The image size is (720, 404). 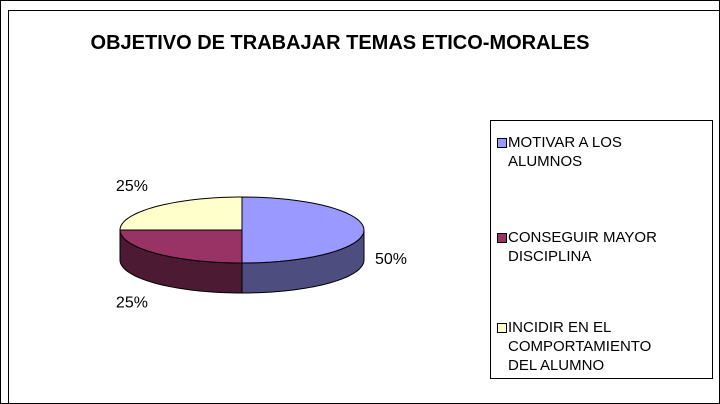 What do you see at coordinates (340, 43) in the screenshot?
I see `chart-title: OBJETIVO DE TRABAJAR TEMAS ETICO-MORALES` at bounding box center [340, 43].